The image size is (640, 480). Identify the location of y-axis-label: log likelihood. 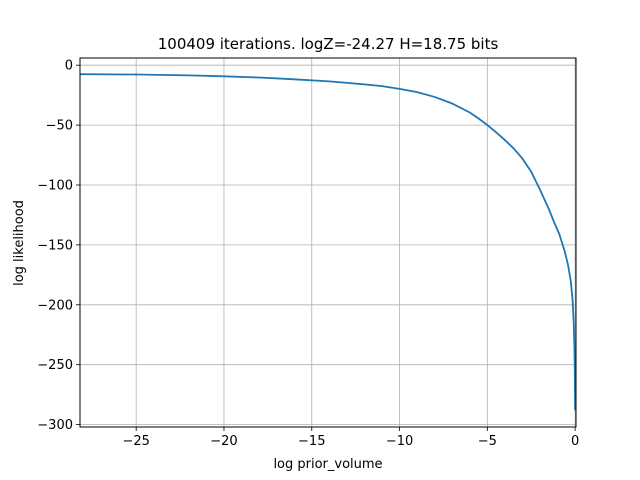
(19, 243).